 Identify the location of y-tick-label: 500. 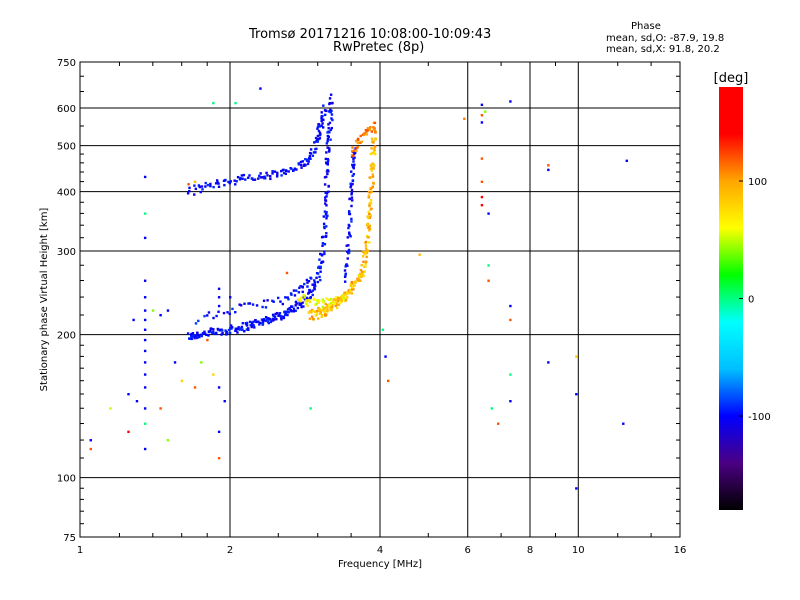
(66, 147).